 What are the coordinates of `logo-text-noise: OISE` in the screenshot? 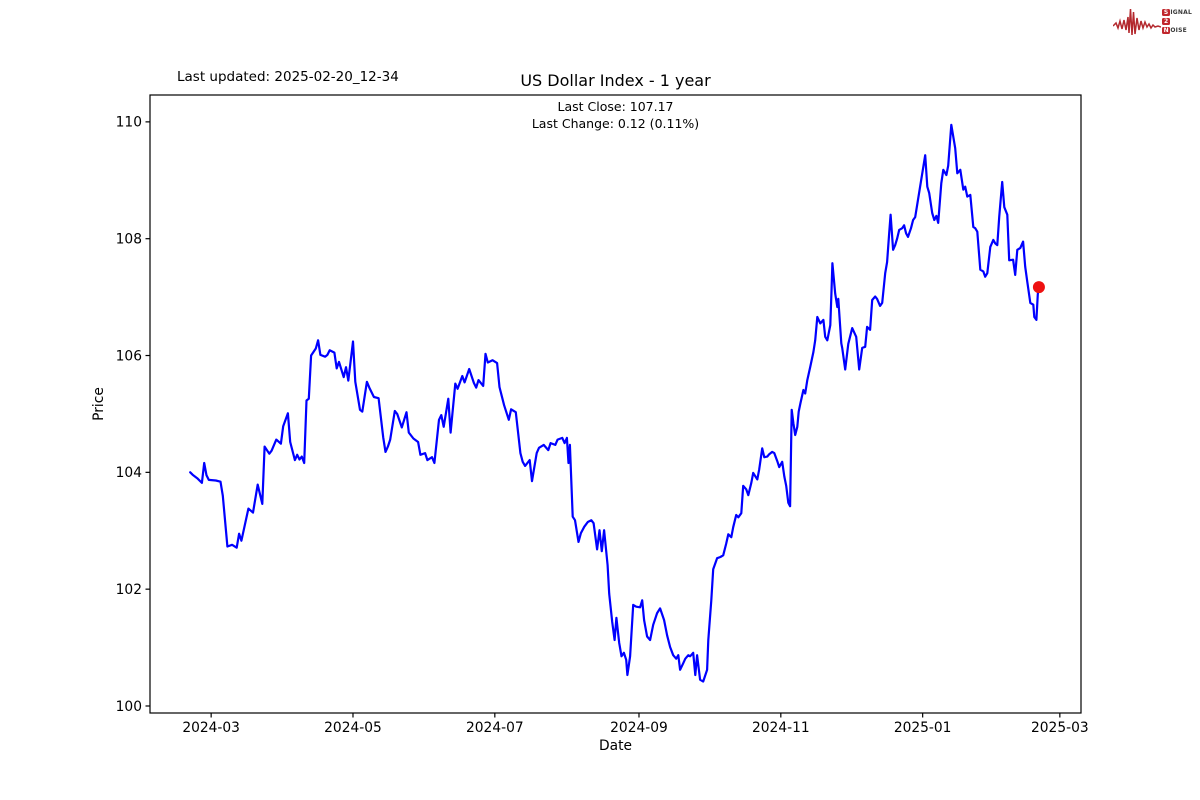 It's located at (1178, 30).